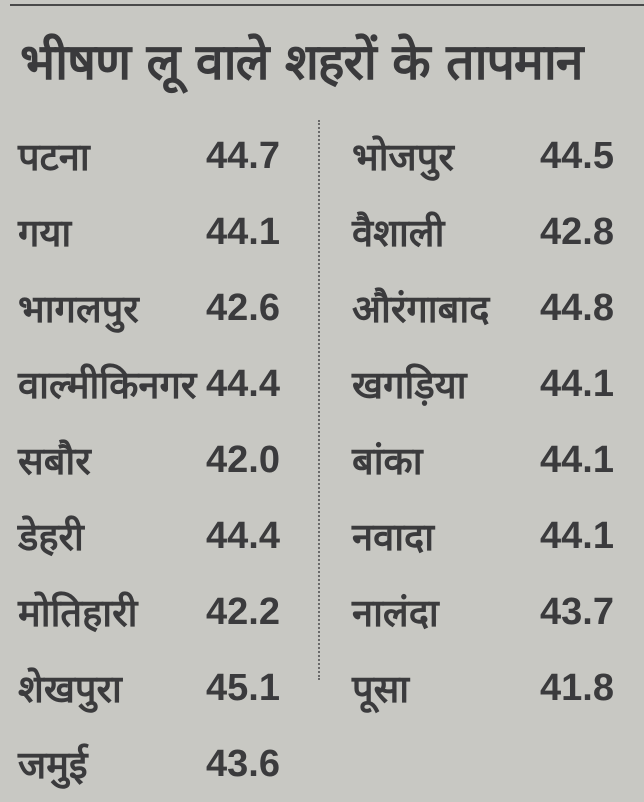  What do you see at coordinates (149, 232) in the screenshot?
I see `city-row: गया 44.1` at bounding box center [149, 232].